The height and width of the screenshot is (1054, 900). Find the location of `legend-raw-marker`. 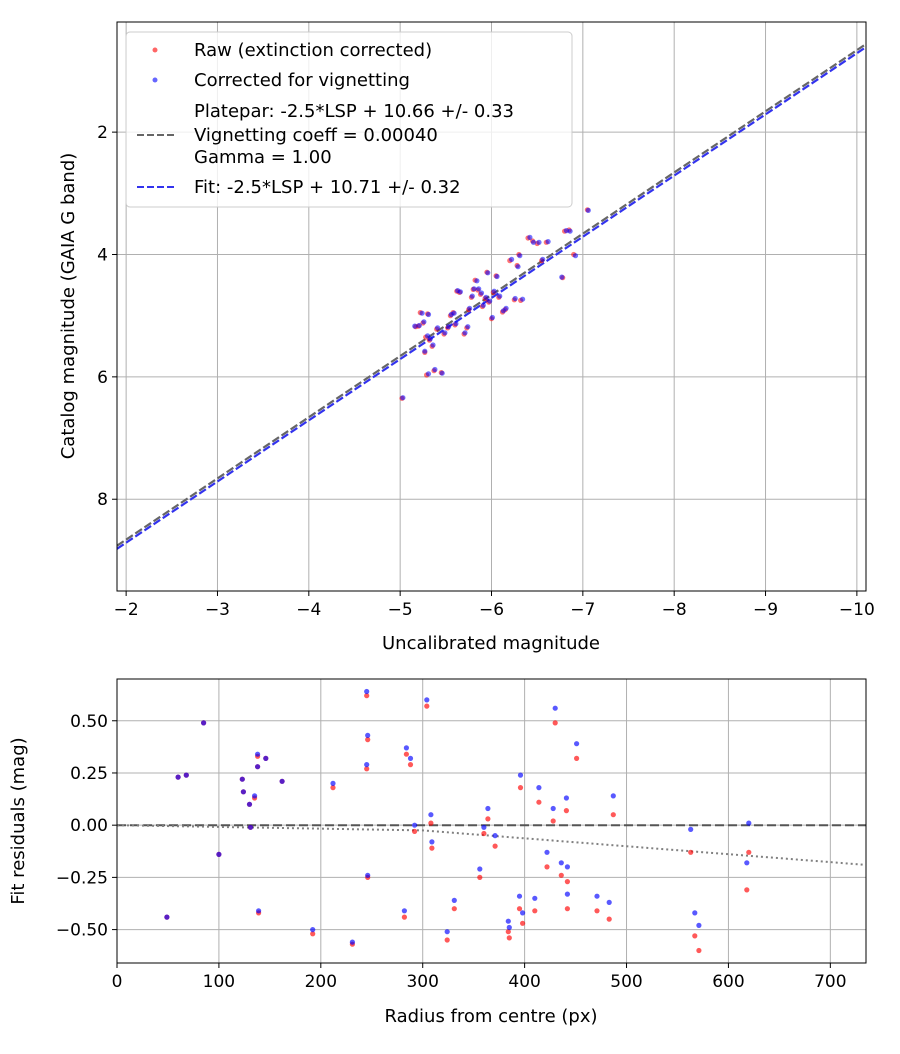

legend-raw-marker is located at coordinates (155, 50).